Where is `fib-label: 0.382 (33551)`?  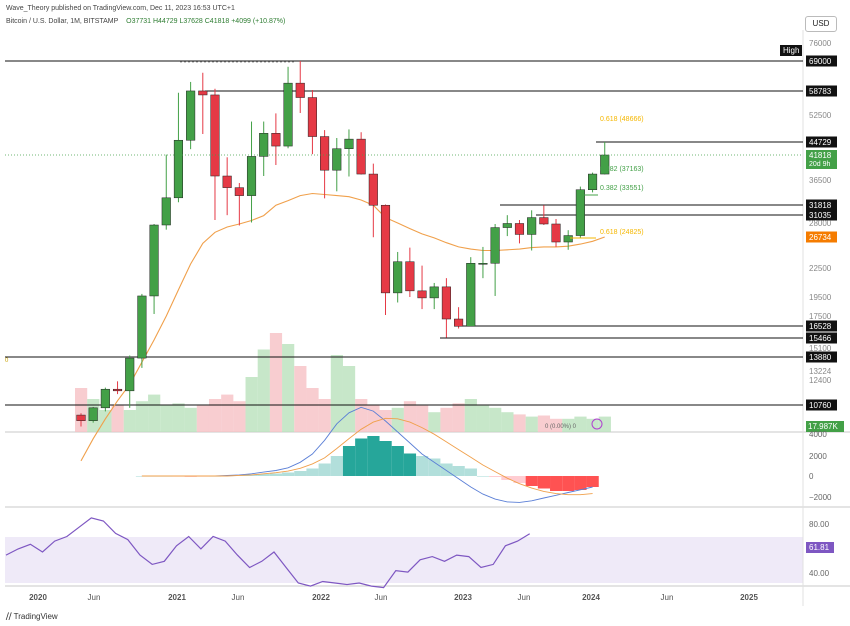 fib-label: 0.382 (33551) is located at coordinates (622, 188).